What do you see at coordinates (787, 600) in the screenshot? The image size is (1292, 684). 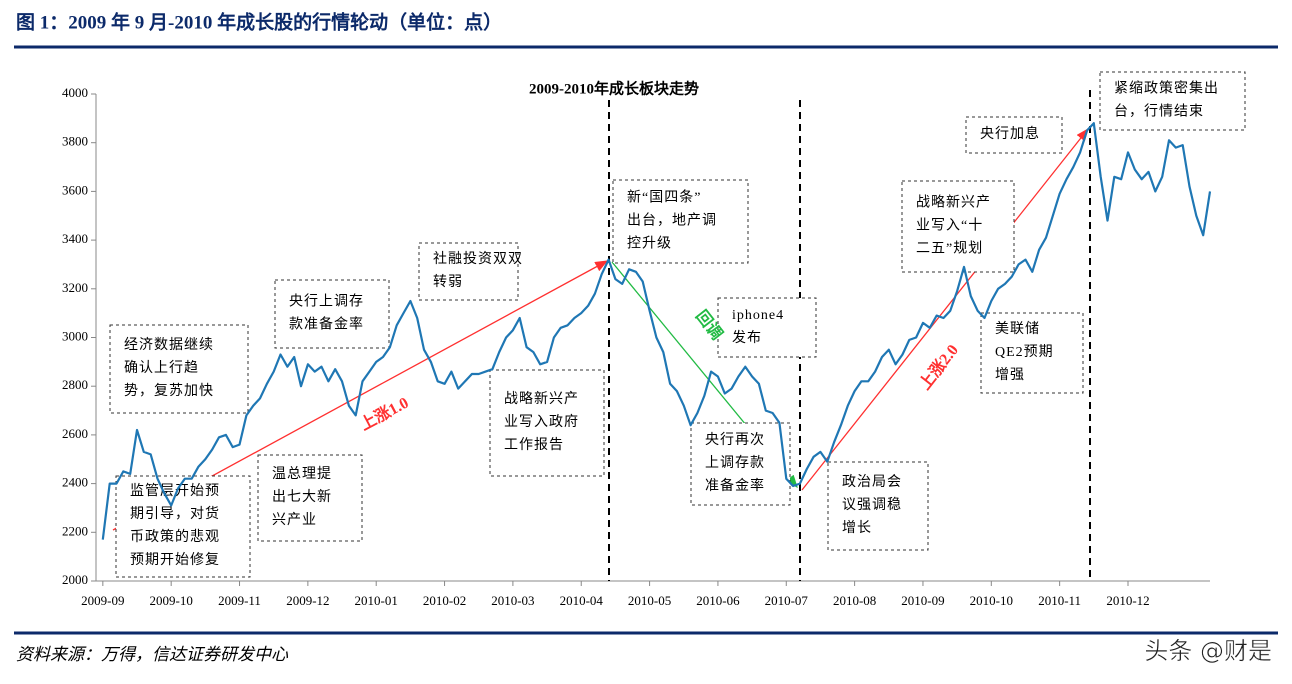 I see `x-tick-label: 2010-07` at bounding box center [787, 600].